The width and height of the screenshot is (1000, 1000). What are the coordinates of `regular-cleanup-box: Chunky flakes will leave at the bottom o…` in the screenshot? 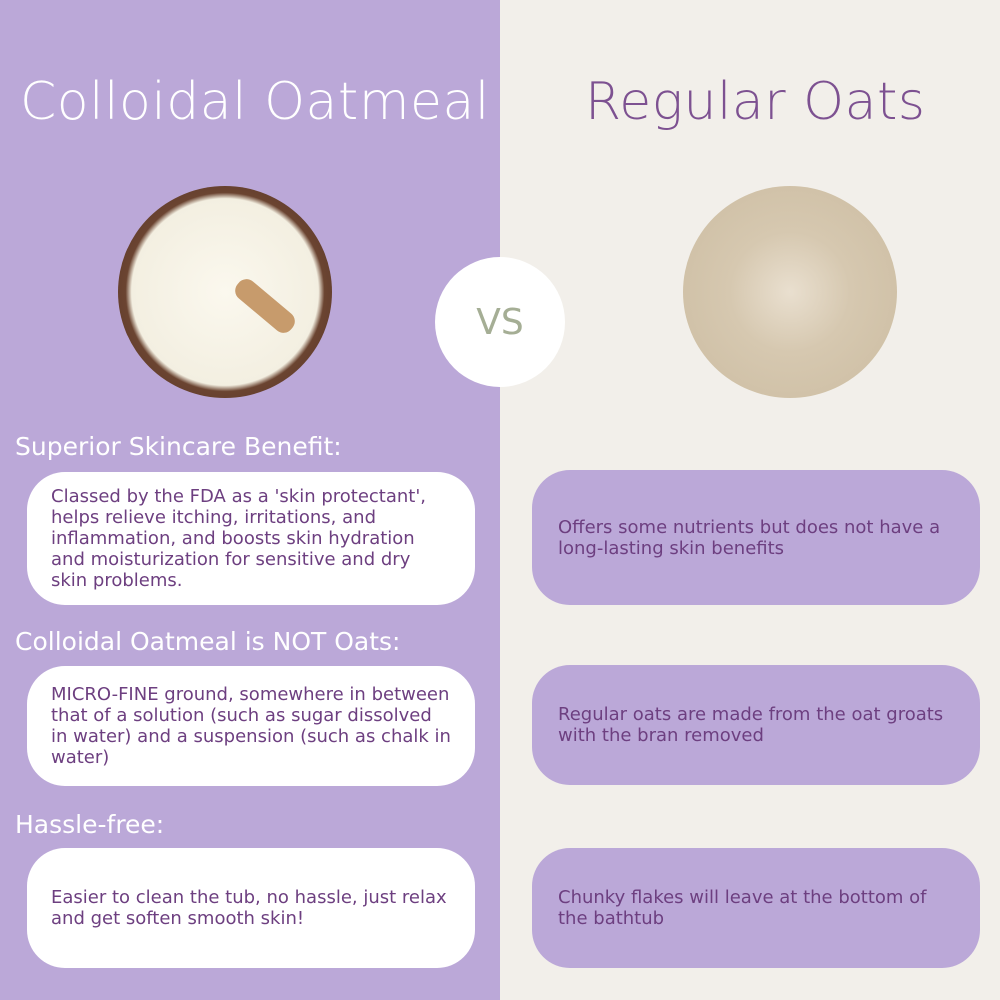 It's located at (756, 908).